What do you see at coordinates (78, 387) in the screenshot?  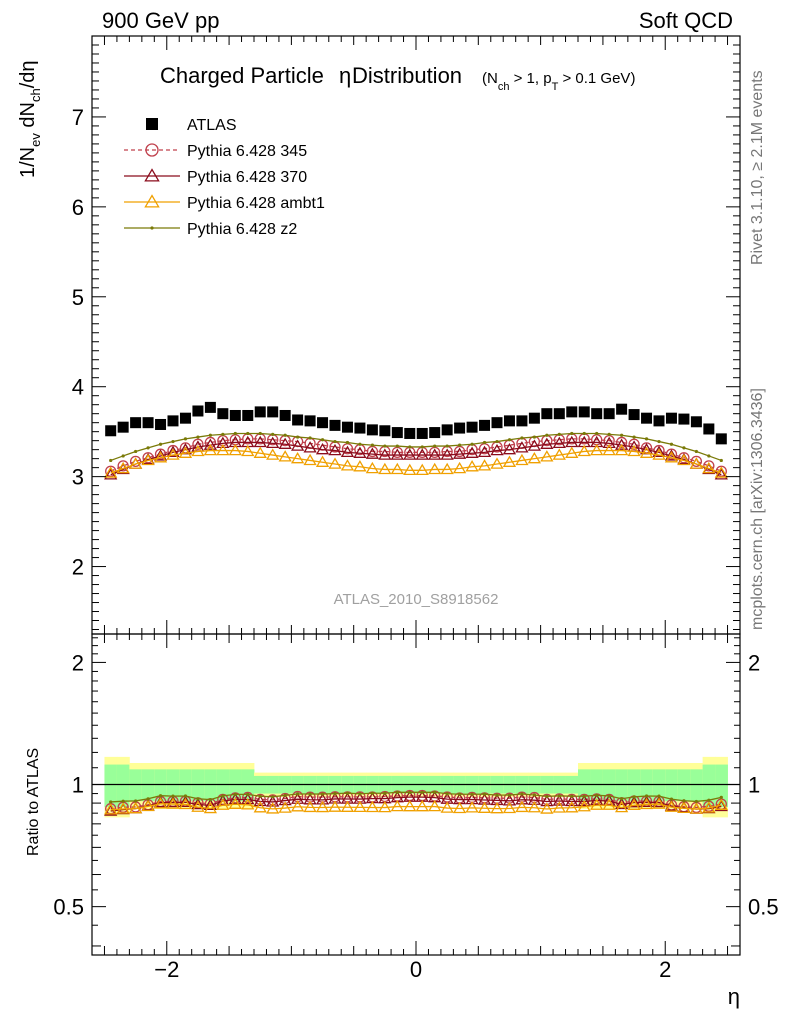 I see `y-tick-label: 4` at bounding box center [78, 387].